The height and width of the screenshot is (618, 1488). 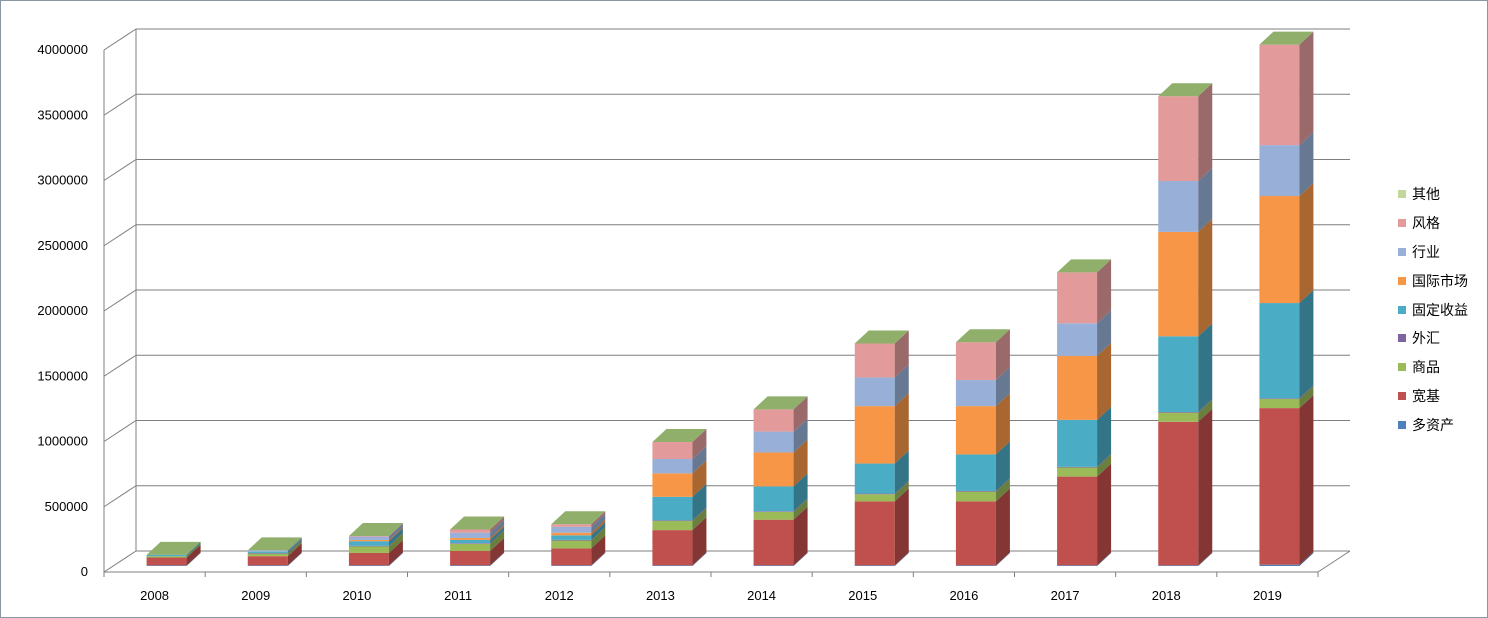 What do you see at coordinates (62, 49) in the screenshot?
I see `y-tick-label: 4000000` at bounding box center [62, 49].